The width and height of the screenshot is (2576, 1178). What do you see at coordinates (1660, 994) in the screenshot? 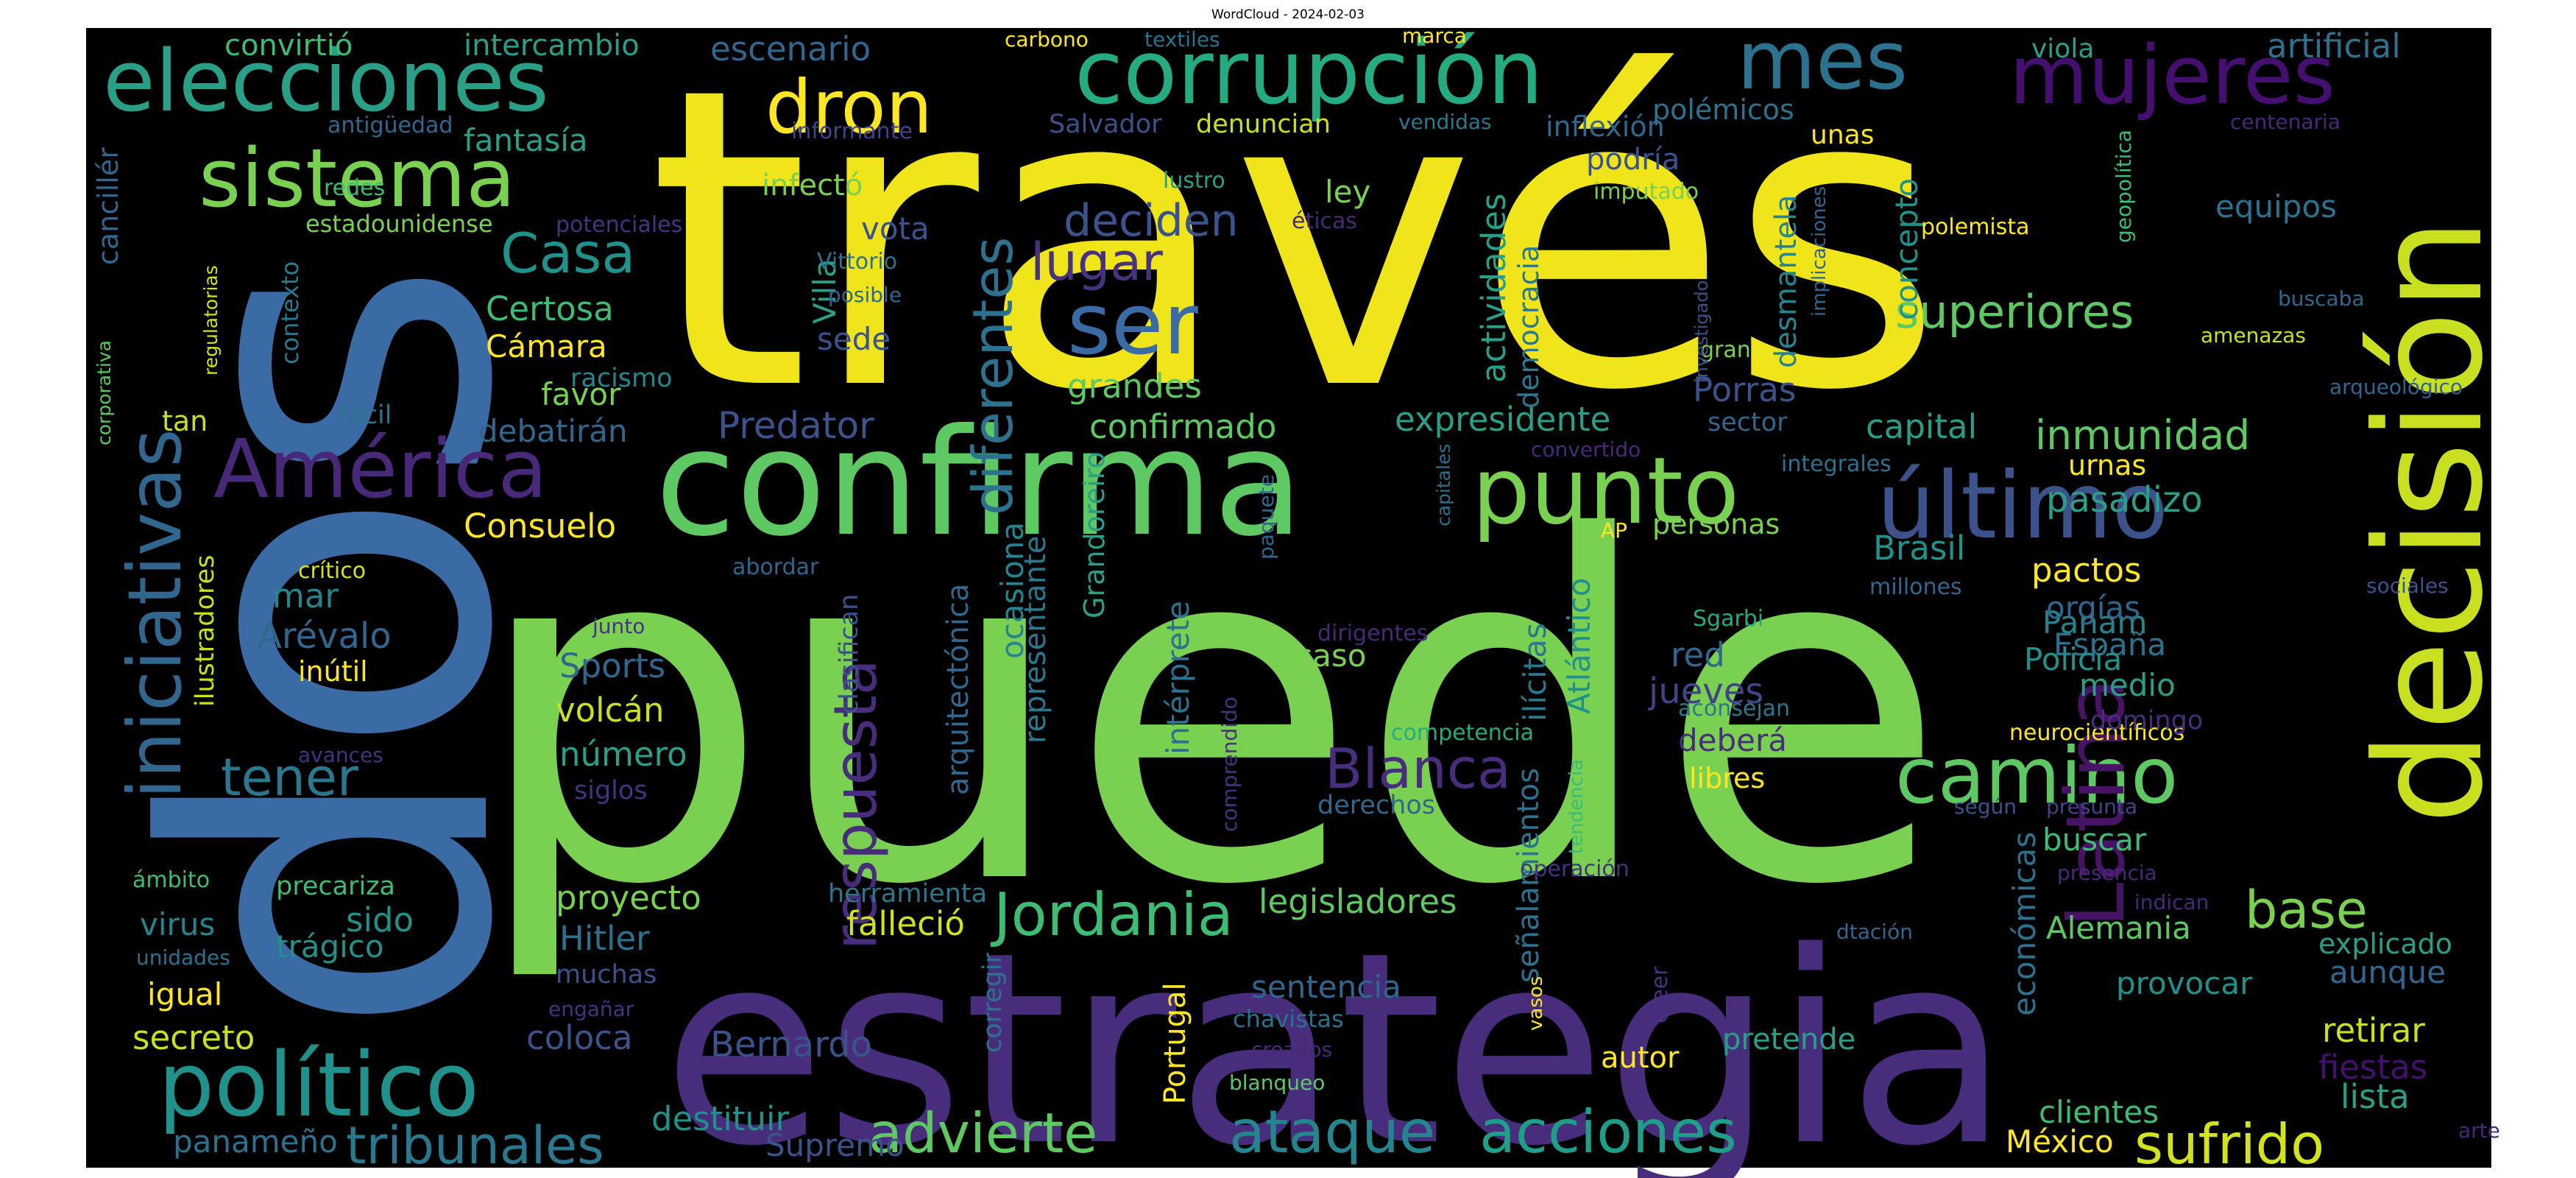
I see `word-creer: creer` at bounding box center [1660, 994].